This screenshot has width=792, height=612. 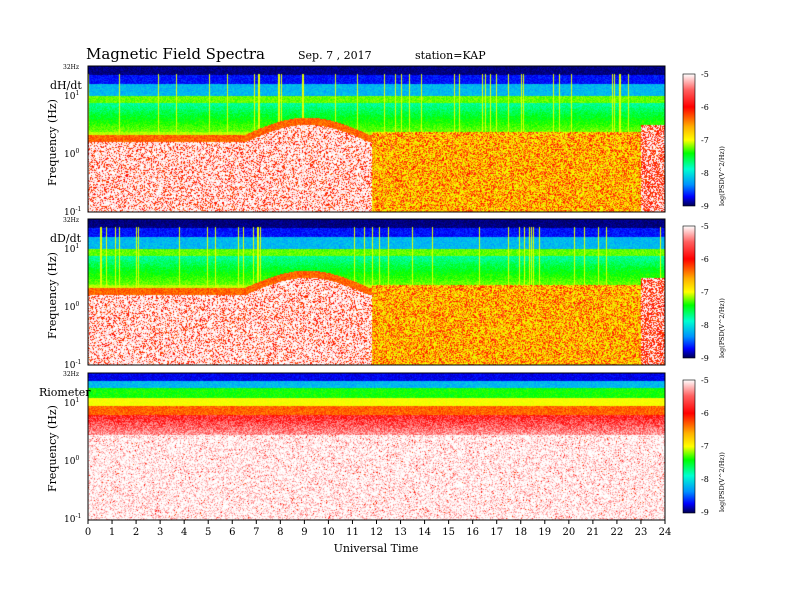 What do you see at coordinates (520, 532) in the screenshot?
I see `x-tick-label: 18` at bounding box center [520, 532].